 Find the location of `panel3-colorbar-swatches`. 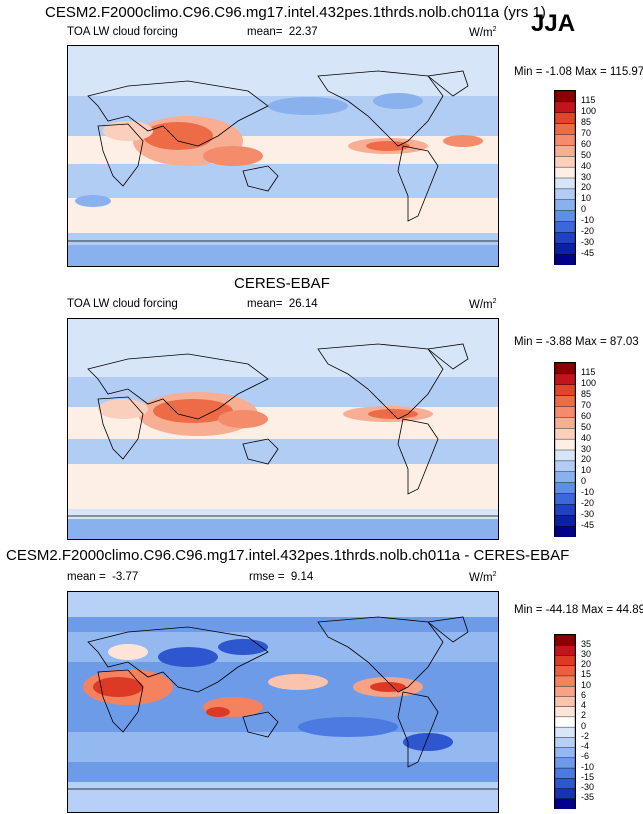

panel3-colorbar-swatches is located at coordinates (565, 722).